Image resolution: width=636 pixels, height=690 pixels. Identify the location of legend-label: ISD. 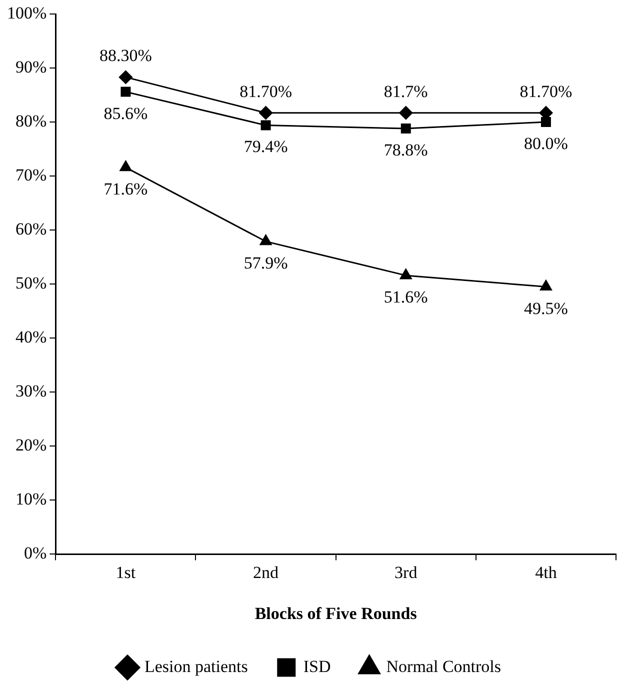
(317, 666).